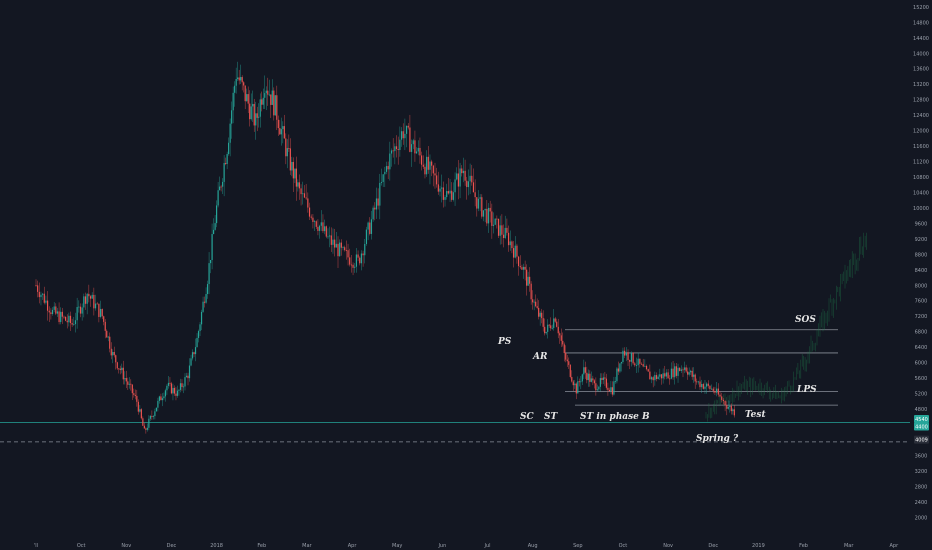 The width and height of the screenshot is (932, 550). I want to click on y-tick-label: 9200, so click(921, 240).